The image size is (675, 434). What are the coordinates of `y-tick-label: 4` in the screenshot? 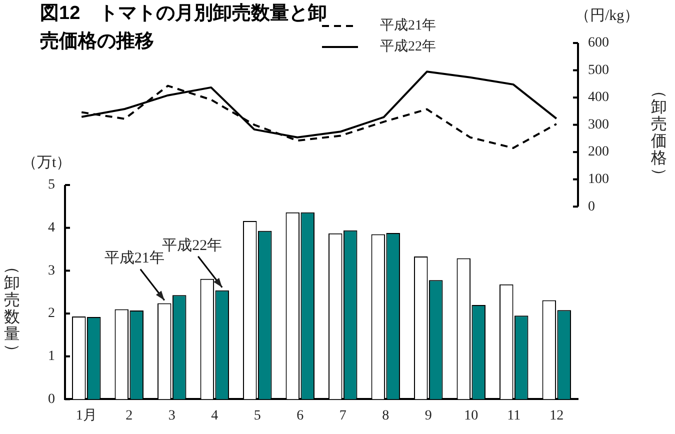 It's located at (51, 228).